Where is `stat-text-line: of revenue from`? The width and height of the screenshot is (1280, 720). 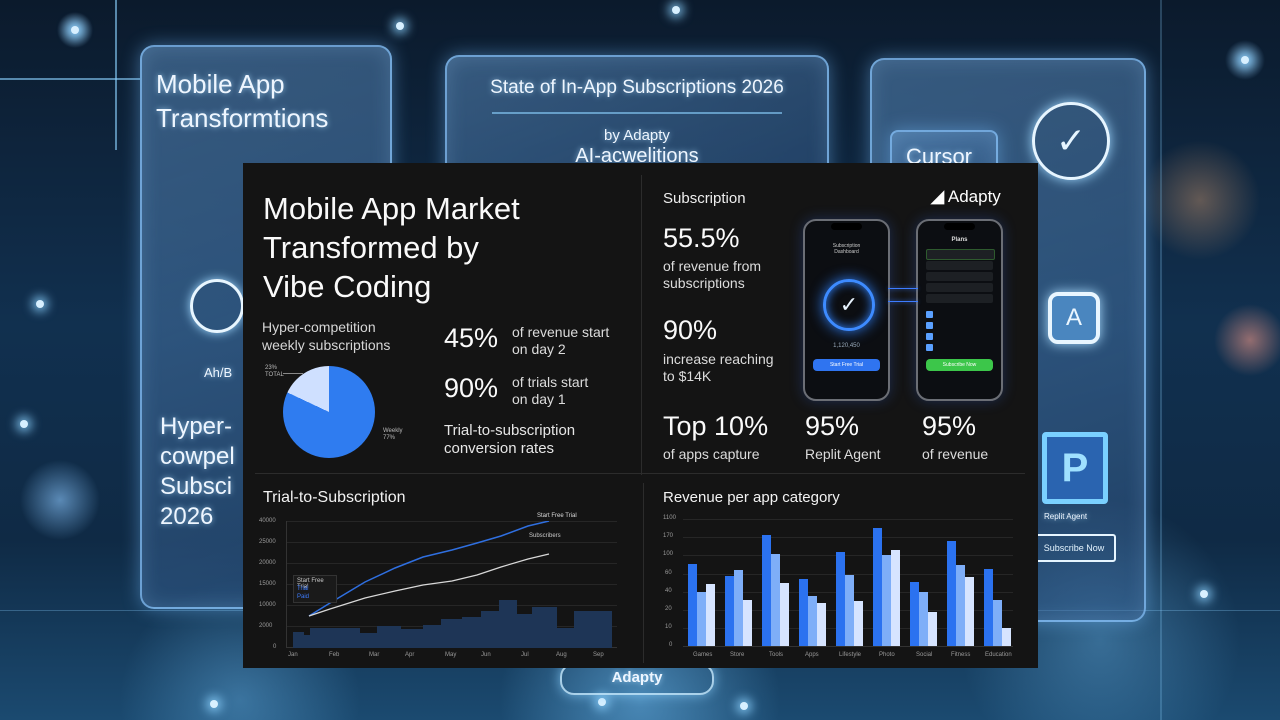
stat-text-line: of revenue from is located at coordinates (712, 266).